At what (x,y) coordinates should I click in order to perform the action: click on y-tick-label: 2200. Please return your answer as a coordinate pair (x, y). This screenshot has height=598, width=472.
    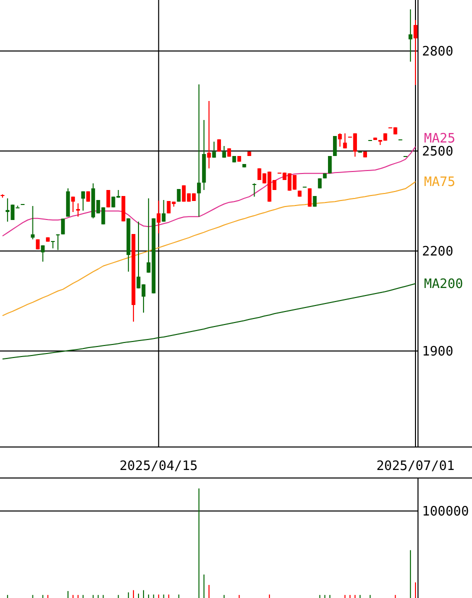
    Looking at the image, I should click on (438, 252).